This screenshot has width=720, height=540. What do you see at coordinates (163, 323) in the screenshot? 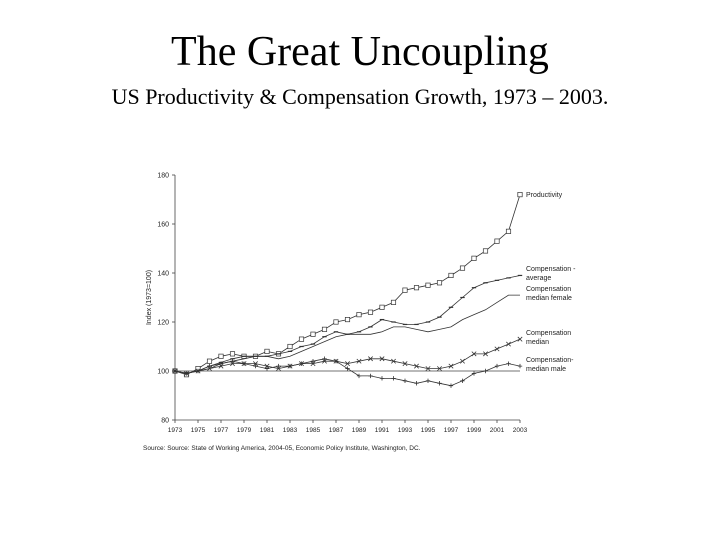
I see `y-tick-label: 120` at bounding box center [163, 323].